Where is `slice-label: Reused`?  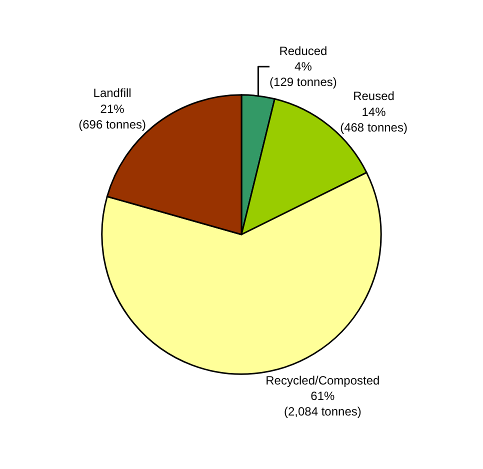 slice-label: Reused is located at coordinates (373, 96).